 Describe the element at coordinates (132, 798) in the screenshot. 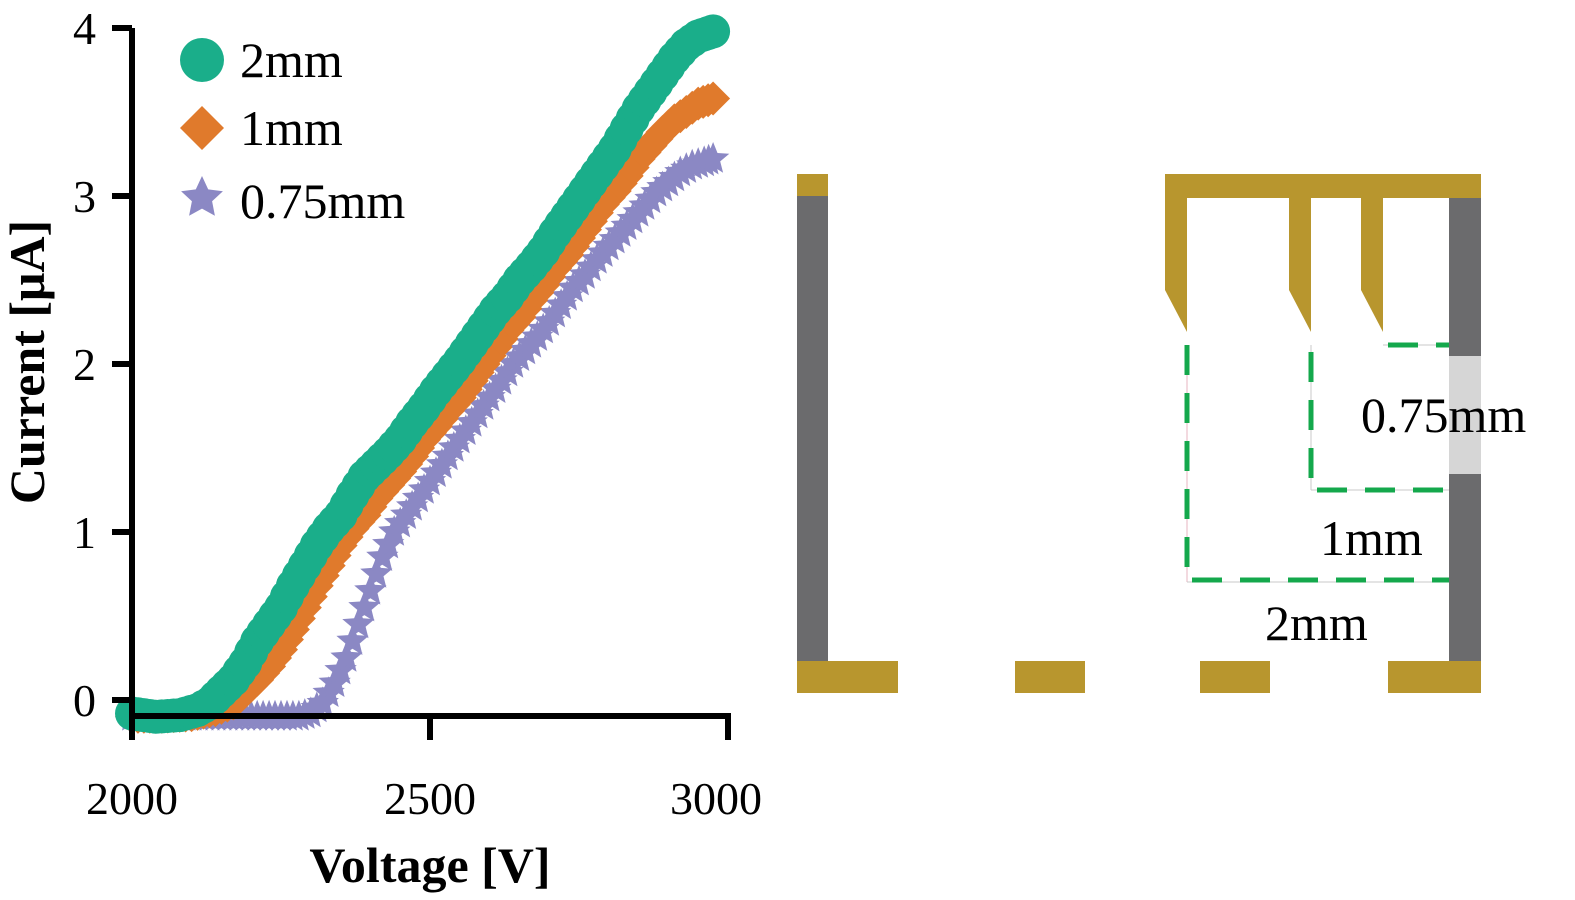

I see `x-tick-label: 2000` at that location.